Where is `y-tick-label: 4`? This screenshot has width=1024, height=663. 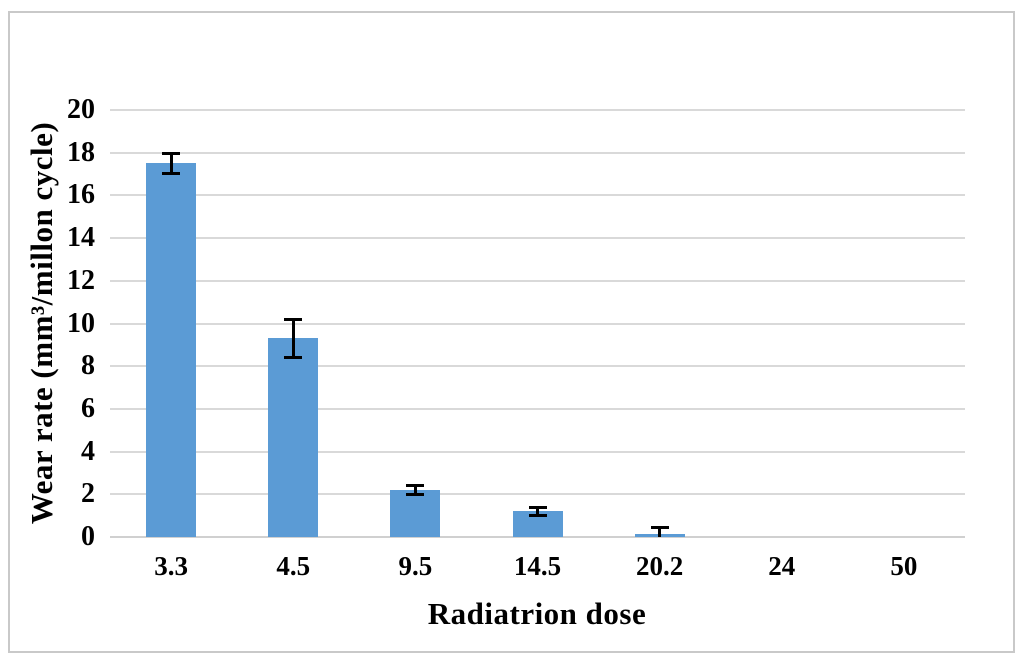
y-tick-label: 4 is located at coordinates (88, 451).